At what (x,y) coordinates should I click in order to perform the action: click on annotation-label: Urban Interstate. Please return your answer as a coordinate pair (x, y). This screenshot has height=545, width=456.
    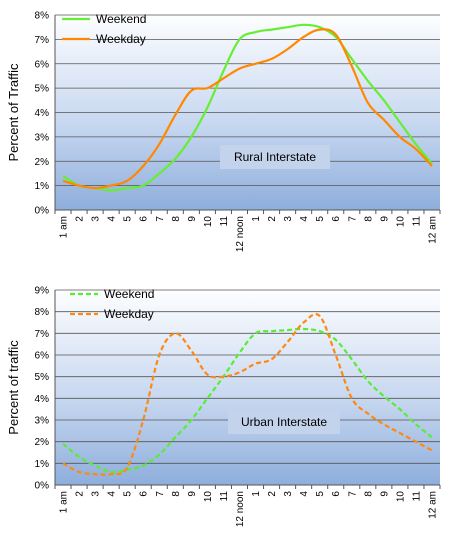
    Looking at the image, I should click on (284, 422).